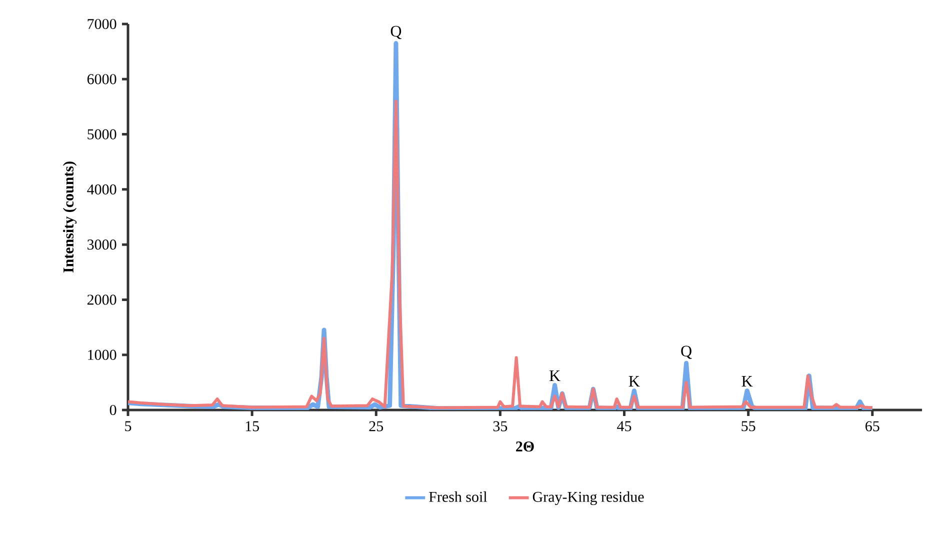  What do you see at coordinates (588, 498) in the screenshot?
I see `legend-label: Gray-King residue` at bounding box center [588, 498].